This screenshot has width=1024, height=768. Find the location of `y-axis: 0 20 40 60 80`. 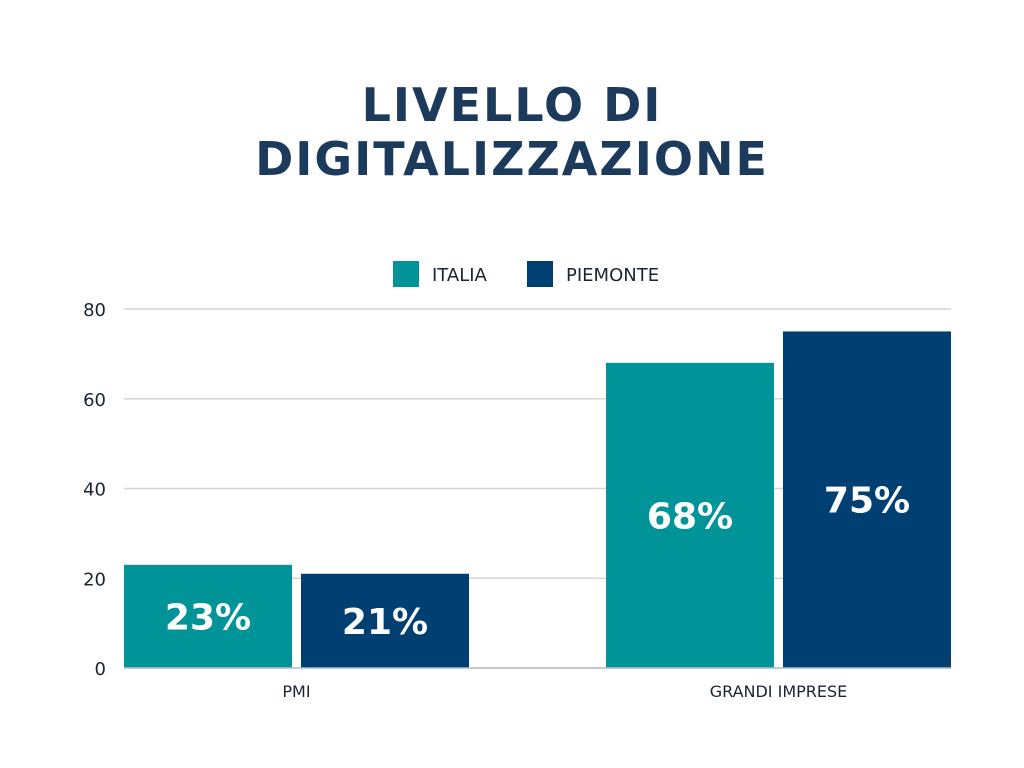

y-axis: 0 20 40 60 80 is located at coordinates (94, 490).